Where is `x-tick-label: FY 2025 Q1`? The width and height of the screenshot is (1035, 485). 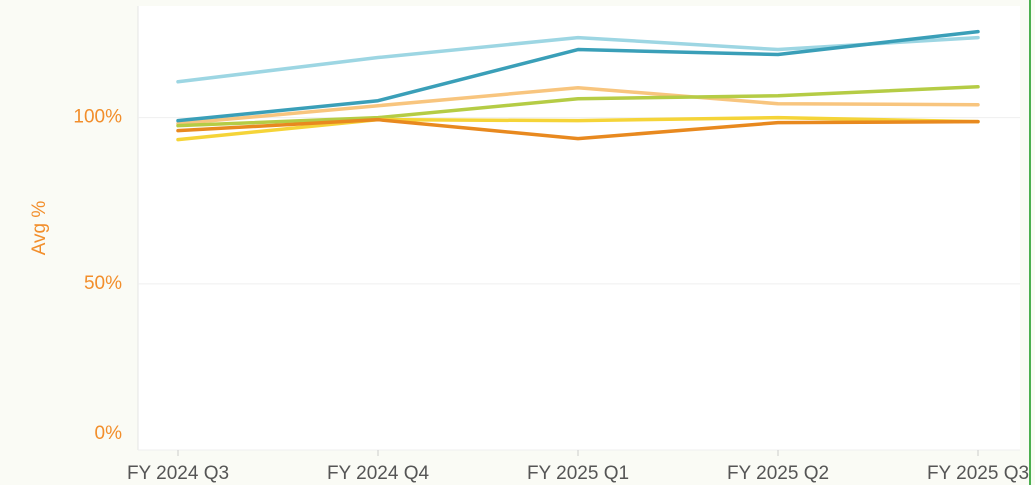 x-tick-label: FY 2025 Q1 is located at coordinates (578, 473).